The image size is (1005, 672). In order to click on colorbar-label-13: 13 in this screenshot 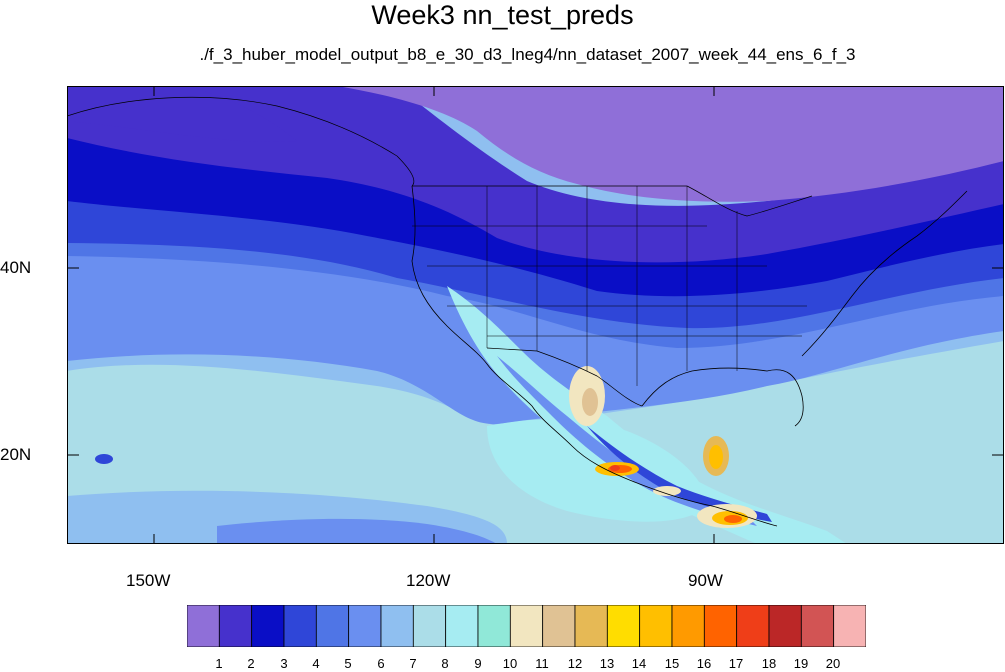, I will do `click(607, 663)`.